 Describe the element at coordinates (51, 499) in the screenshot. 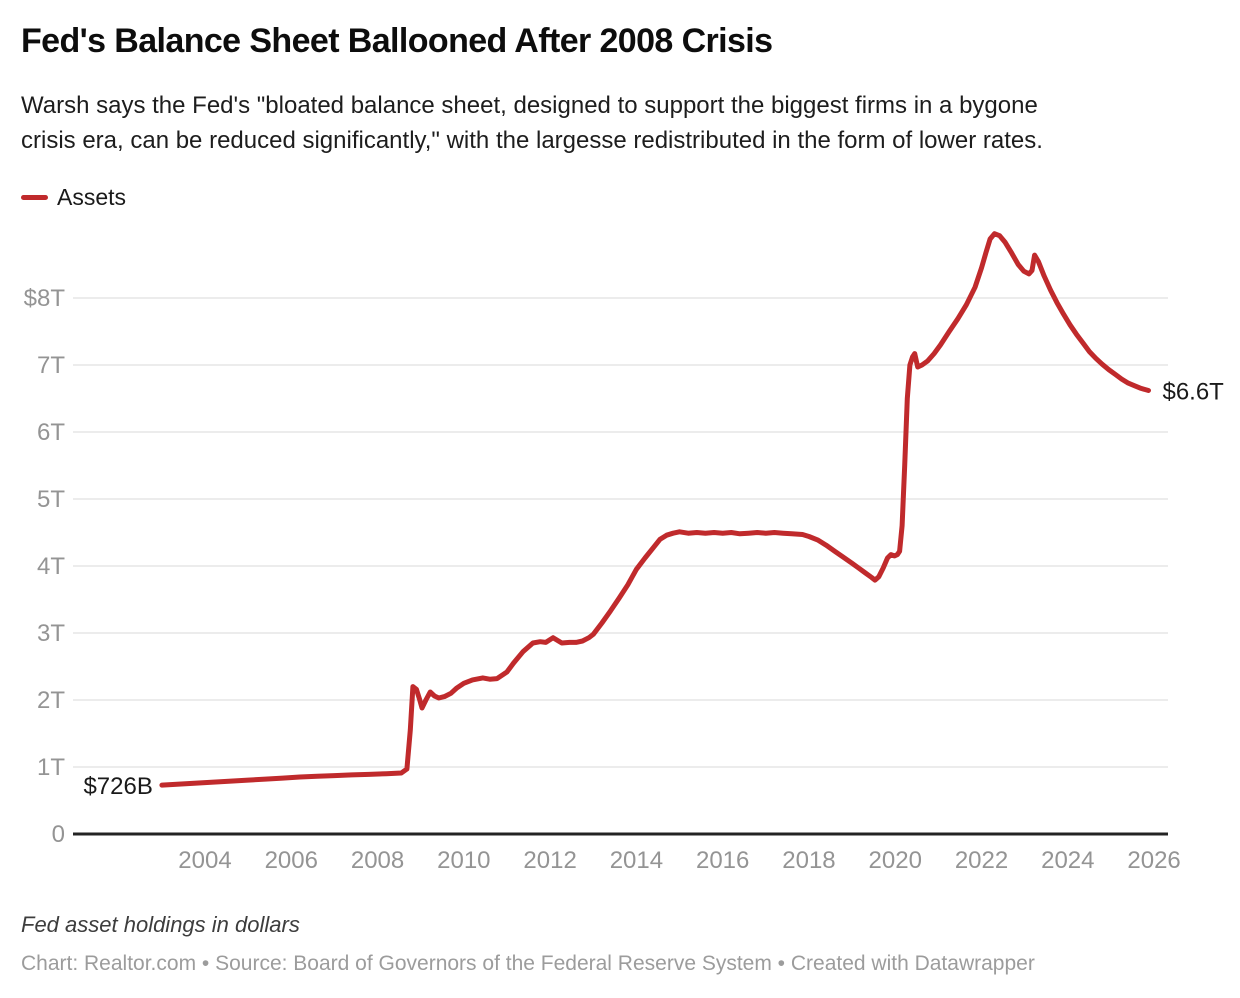

I see `y-tick-label: 5T` at that location.